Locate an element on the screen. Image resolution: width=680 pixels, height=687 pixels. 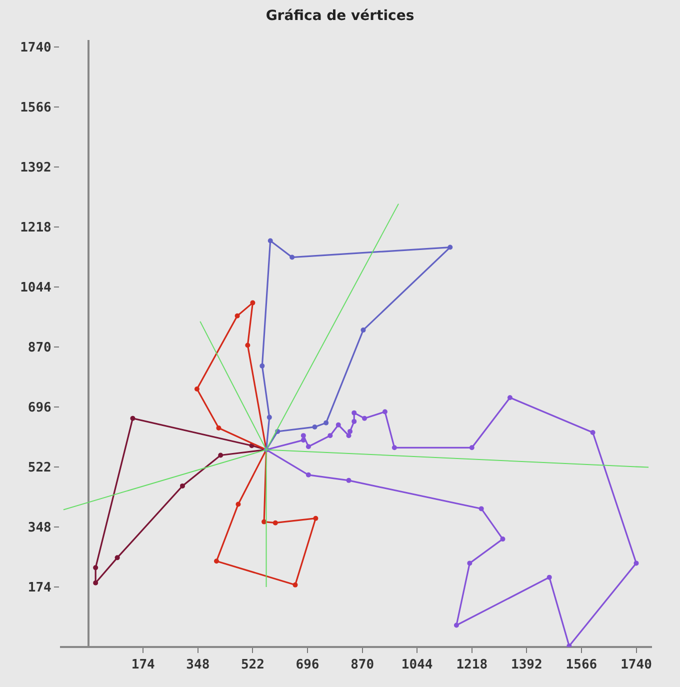
x-tick-label: 1218 is located at coordinates (472, 665).